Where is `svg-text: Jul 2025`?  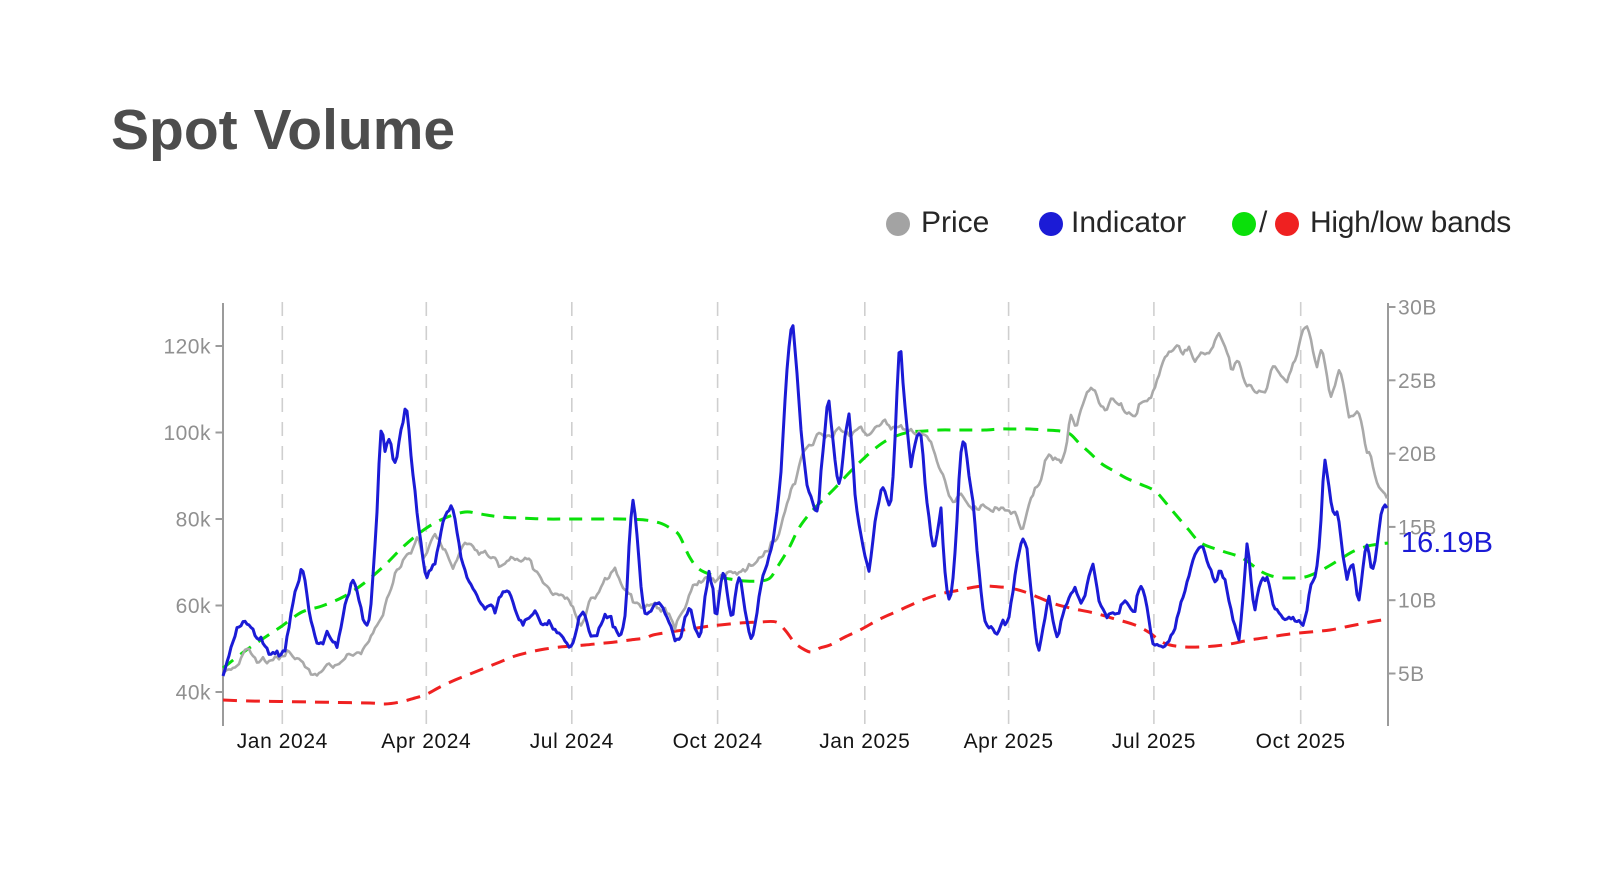
svg-text: Jul 2025 is located at coordinates (1154, 741).